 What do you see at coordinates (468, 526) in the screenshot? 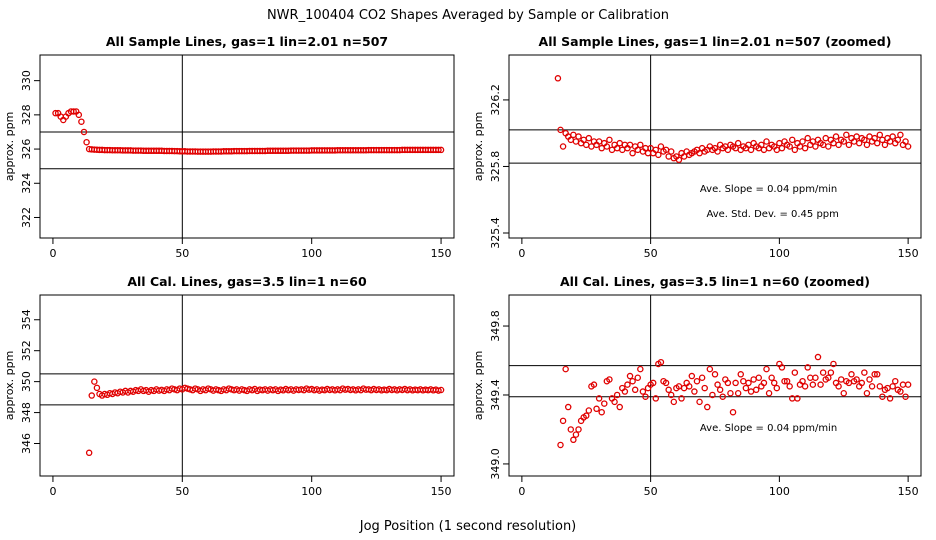
I see `figure-xlabel: Jog Position (1 second resolution)` at bounding box center [468, 526].